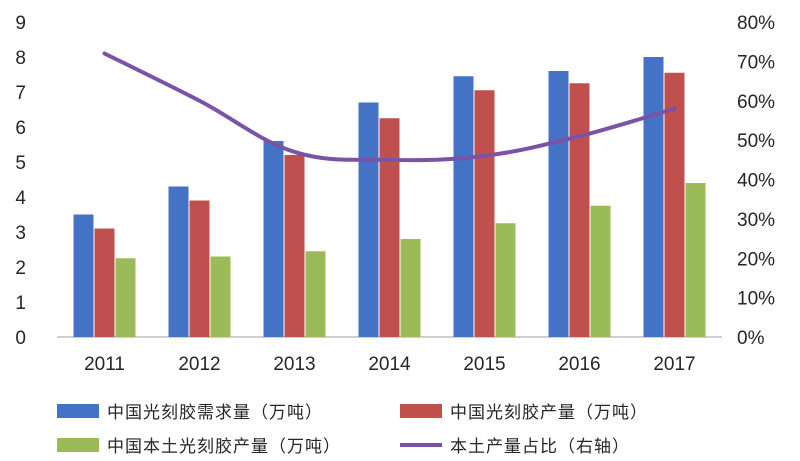 The width and height of the screenshot is (800, 461). I want to click on y2-tick-label: 0%, so click(751, 338).